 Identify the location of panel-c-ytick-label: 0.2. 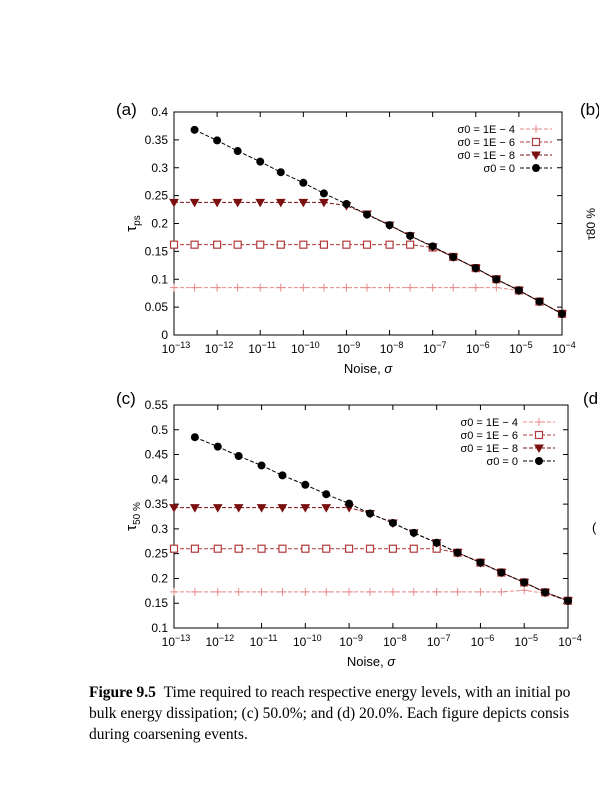
(159, 578).